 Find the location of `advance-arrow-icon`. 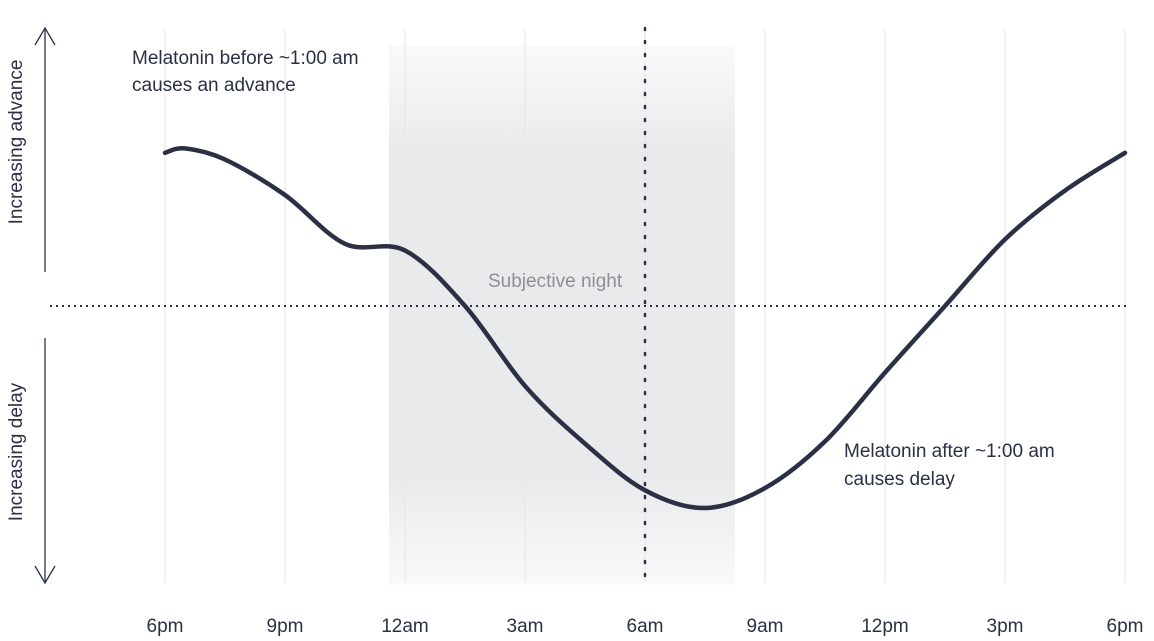

advance-arrow-icon is located at coordinates (45, 36).